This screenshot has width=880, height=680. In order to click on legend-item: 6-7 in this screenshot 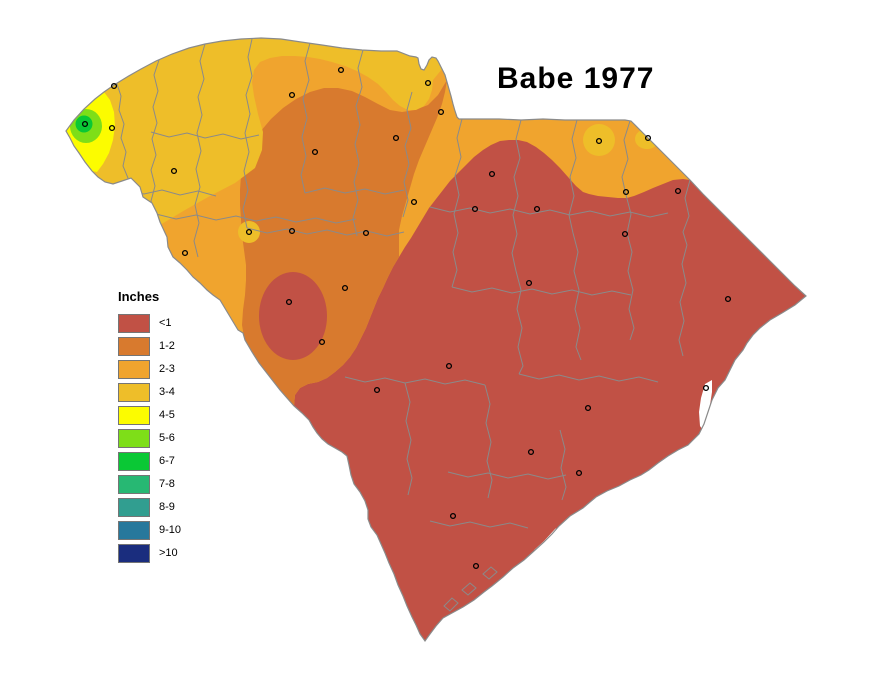, I will do `click(149, 461)`.